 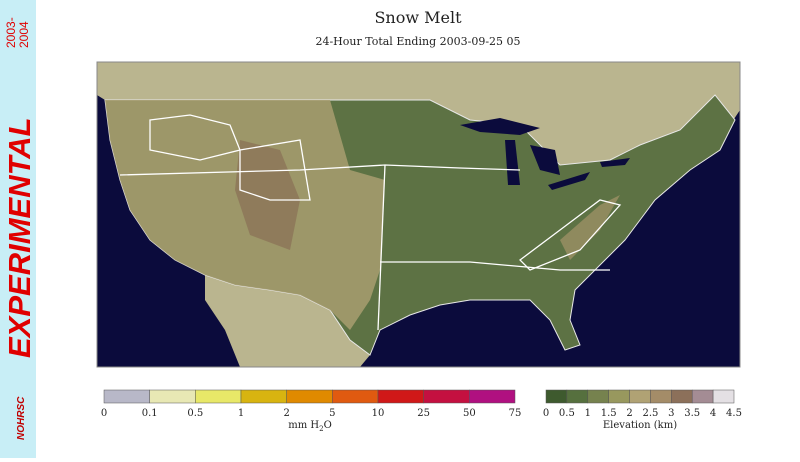 I want to click on melt-unit: mm H2O, so click(x=310, y=426).